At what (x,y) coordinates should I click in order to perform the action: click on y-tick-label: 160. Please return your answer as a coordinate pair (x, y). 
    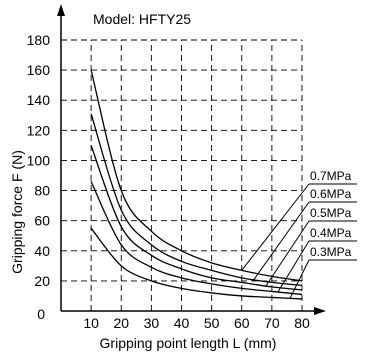
    Looking at the image, I should click on (39, 70).